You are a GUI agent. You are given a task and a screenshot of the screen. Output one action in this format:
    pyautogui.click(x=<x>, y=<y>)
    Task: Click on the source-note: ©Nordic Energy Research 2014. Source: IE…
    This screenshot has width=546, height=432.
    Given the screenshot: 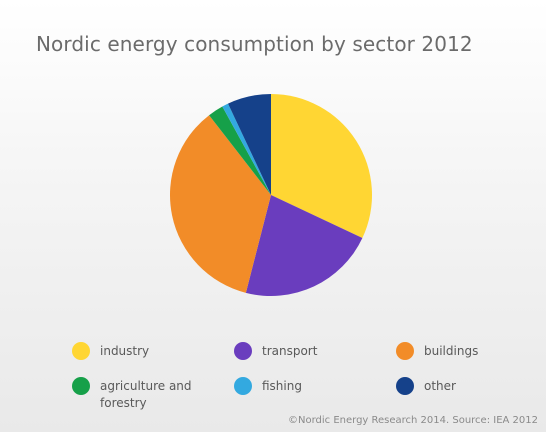 What is the action you would take?
    pyautogui.click(x=412, y=420)
    